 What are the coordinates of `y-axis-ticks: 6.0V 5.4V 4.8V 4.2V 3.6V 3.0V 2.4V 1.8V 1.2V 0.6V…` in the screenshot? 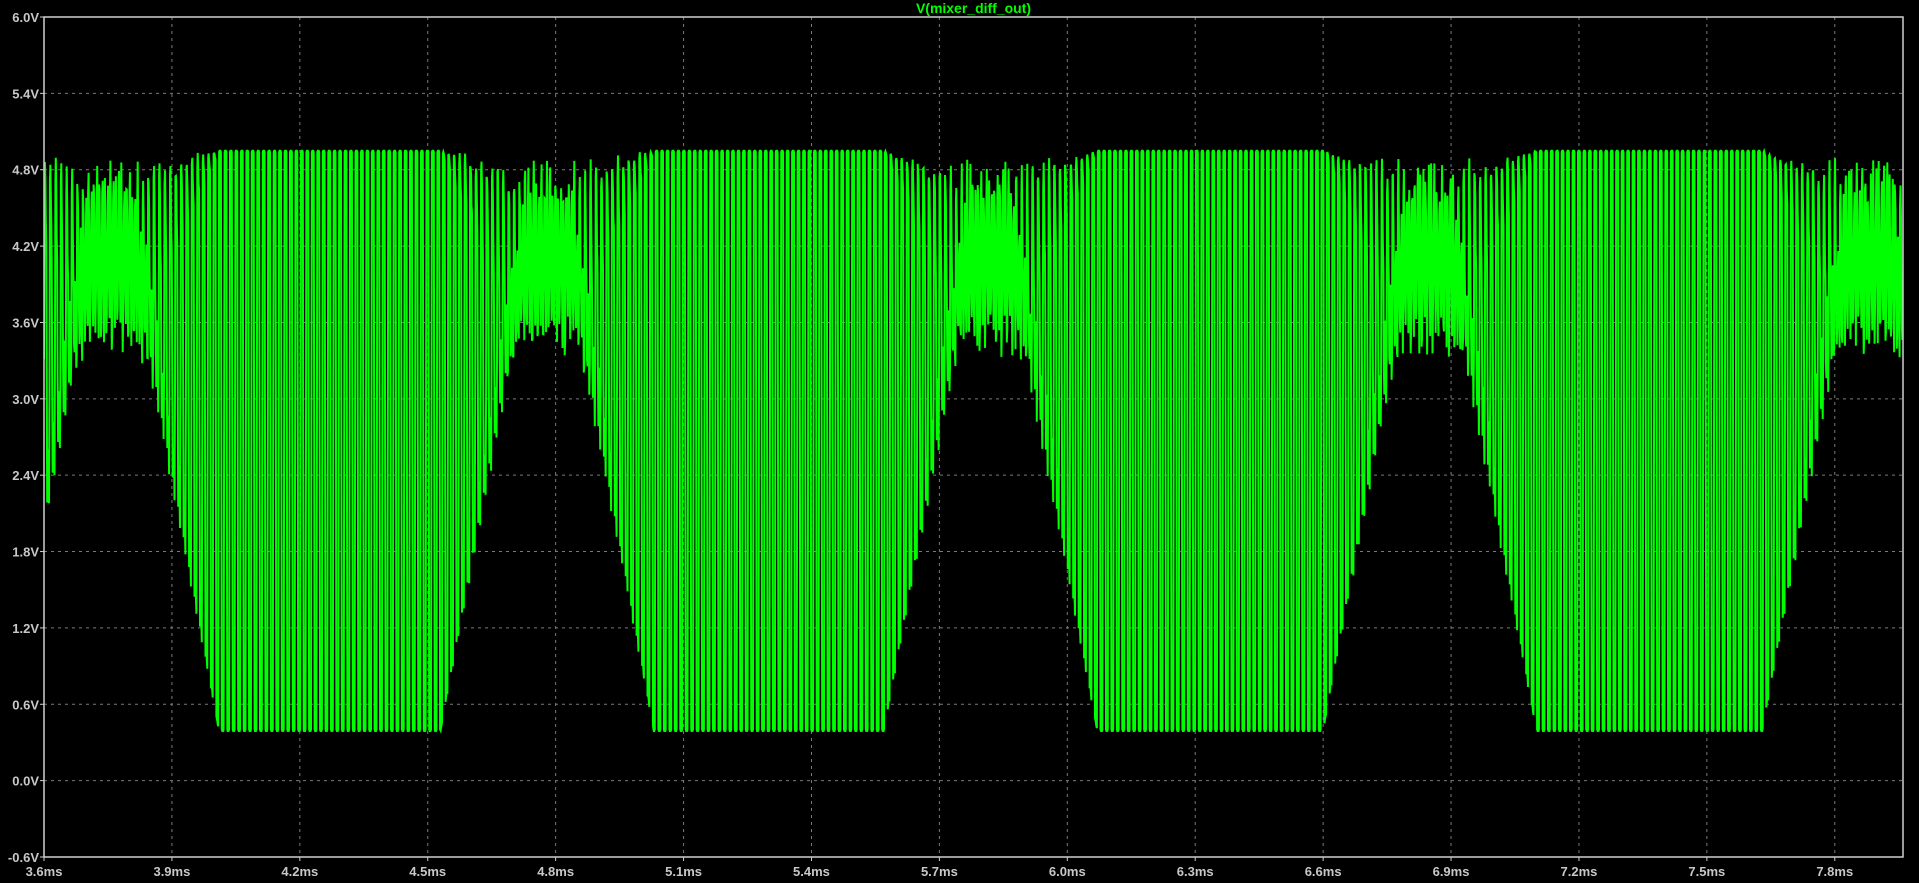 It's located at (26, 437).